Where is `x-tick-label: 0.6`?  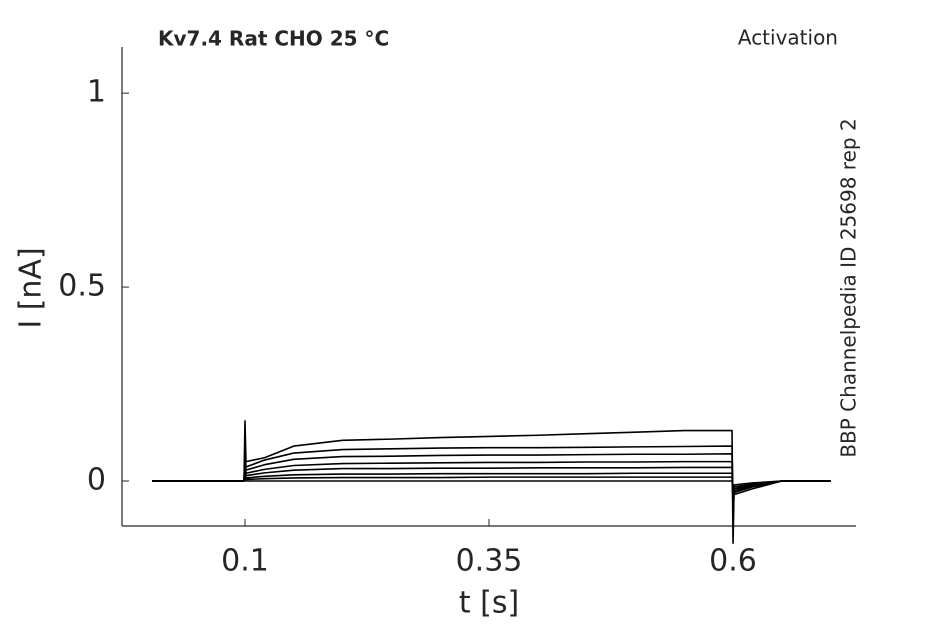
x-tick-label: 0.6 is located at coordinates (733, 561).